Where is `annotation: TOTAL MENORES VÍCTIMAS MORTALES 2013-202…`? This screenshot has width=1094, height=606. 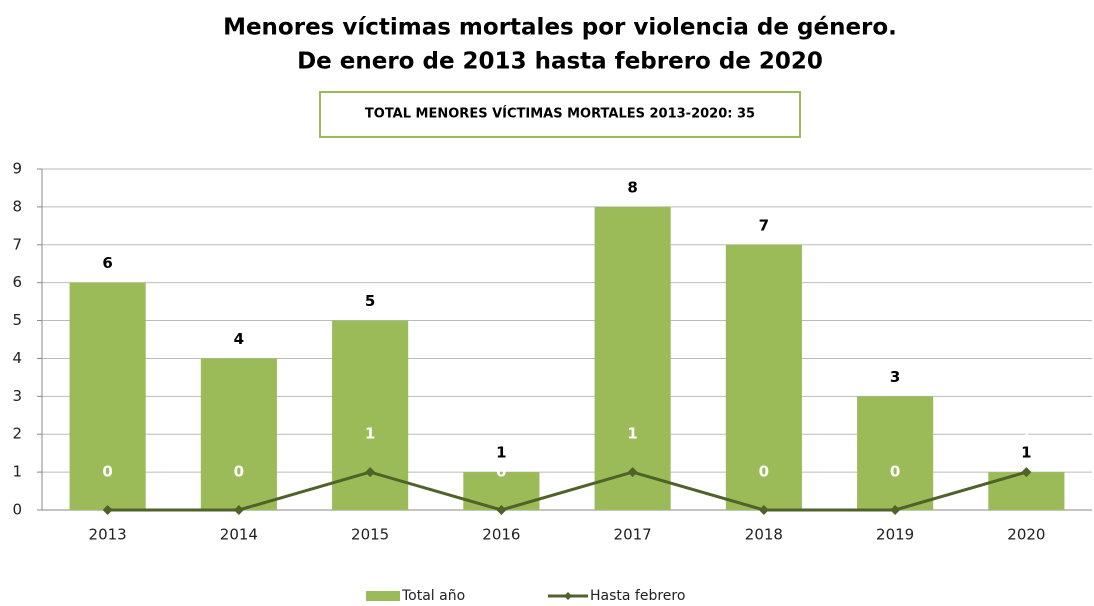 annotation: TOTAL MENORES VÍCTIMAS MORTALES 2013-202… is located at coordinates (560, 114).